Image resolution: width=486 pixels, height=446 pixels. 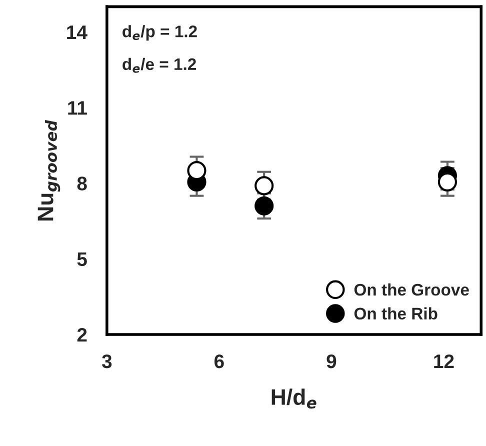 What do you see at coordinates (331, 361) in the screenshot?
I see `x-tick-label: 9` at bounding box center [331, 361].